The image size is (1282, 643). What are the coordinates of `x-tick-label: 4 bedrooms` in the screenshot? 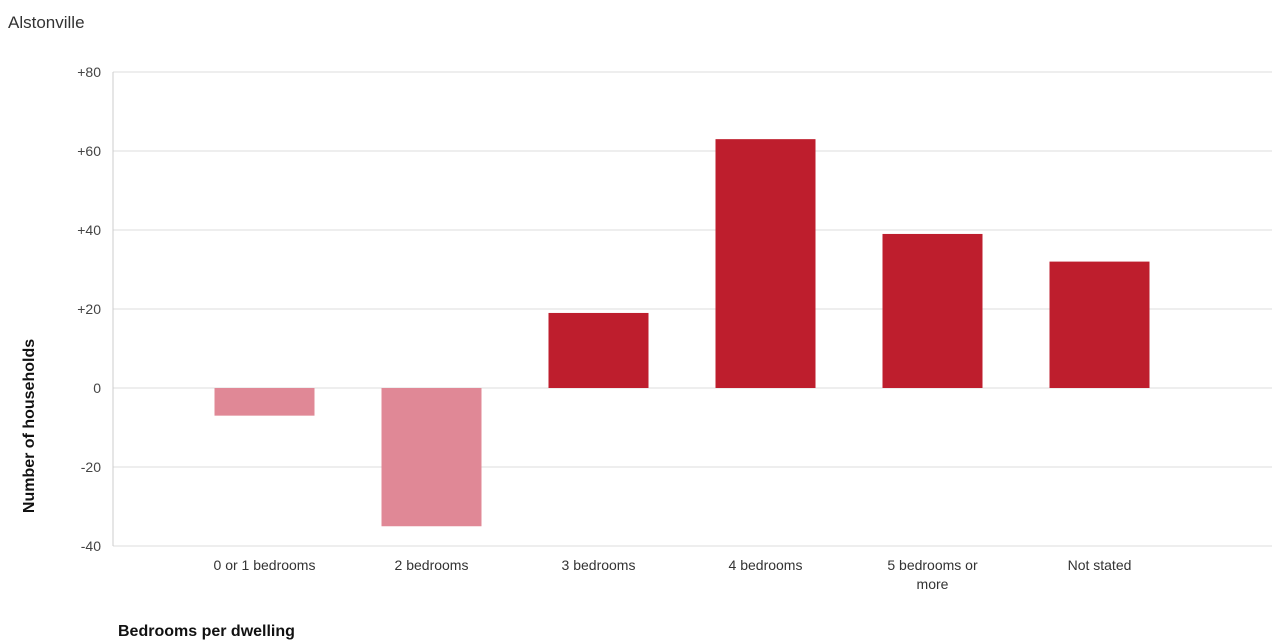 It's located at (766, 565).